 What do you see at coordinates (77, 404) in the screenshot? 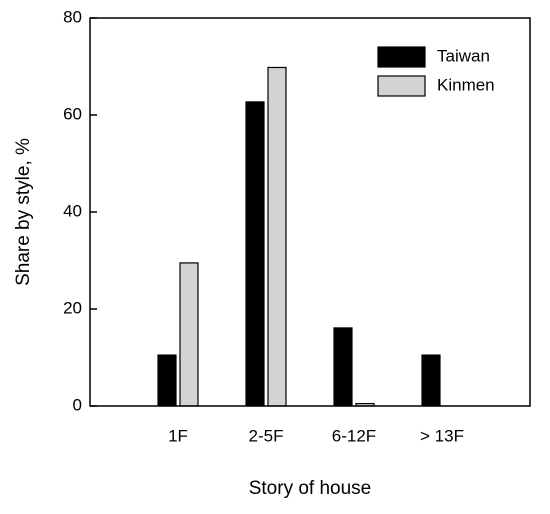
I see `y-tick-label: 0` at bounding box center [77, 404].